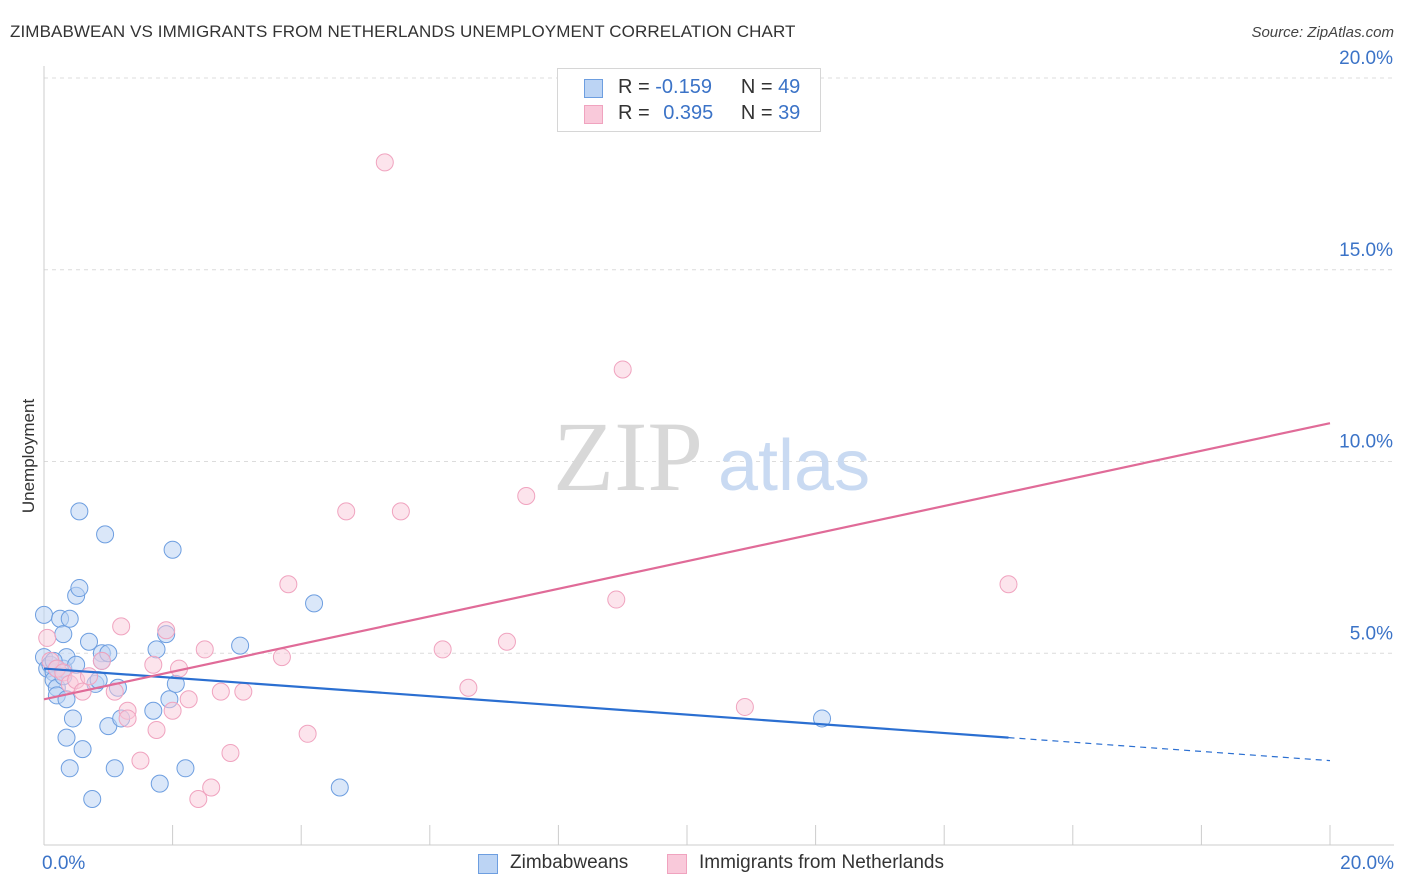 This screenshot has width=1406, height=892. Describe the element at coordinates (789, 113) in the screenshot. I see `legend-n-value: 39` at that location.